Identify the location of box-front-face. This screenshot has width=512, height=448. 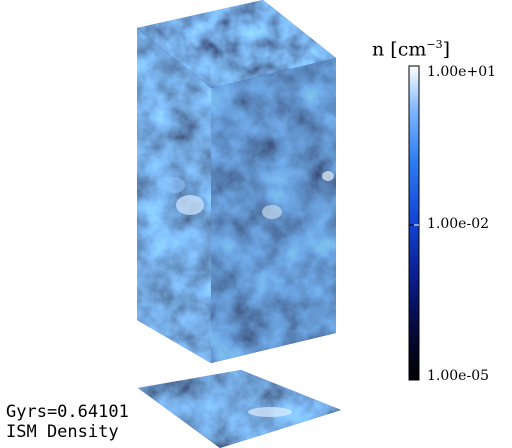
(174, 195).